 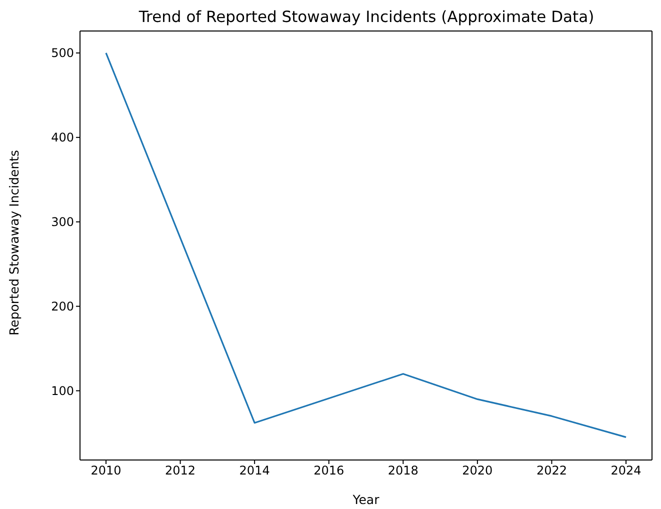 I want to click on y-tick-label: 300, so click(x=62, y=222).